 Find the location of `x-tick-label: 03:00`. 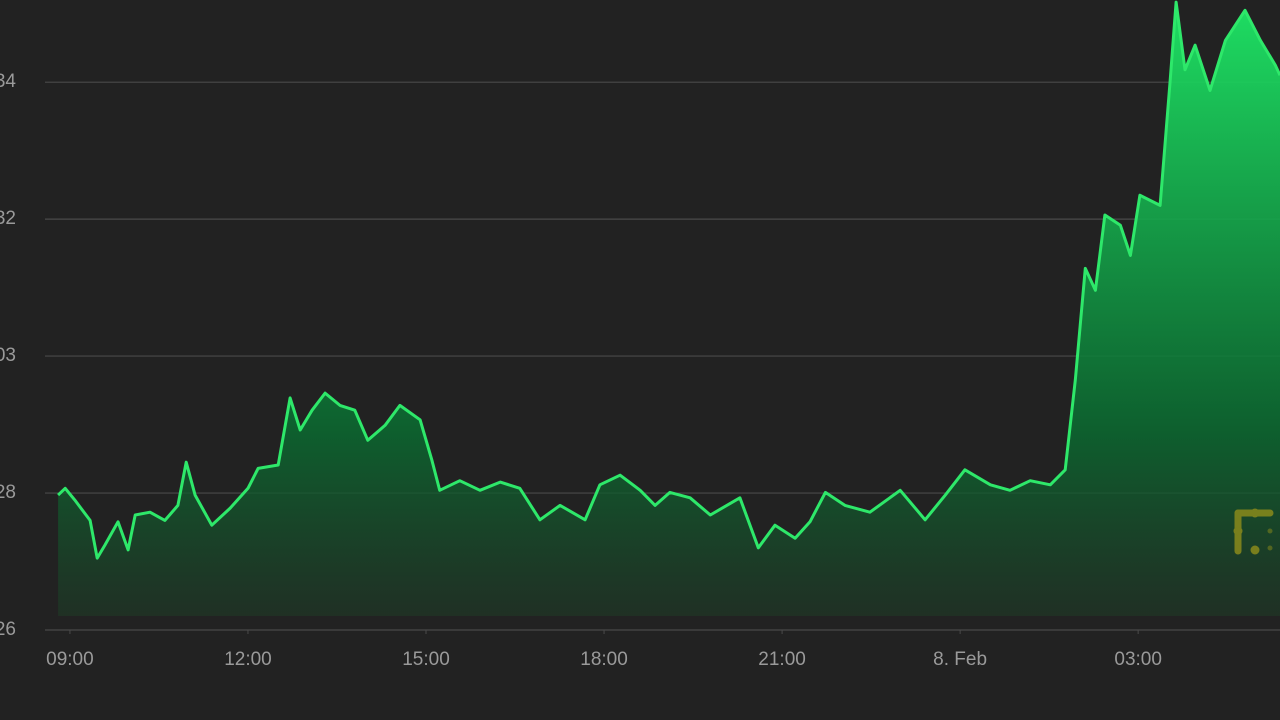

x-tick-label: 03:00 is located at coordinates (1138, 659).